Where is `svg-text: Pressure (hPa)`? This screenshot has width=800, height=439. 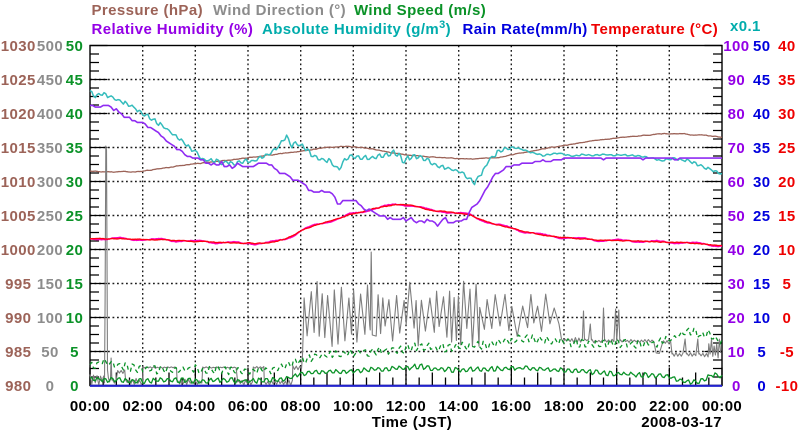
svg-text: Pressure (hPa) is located at coordinates (147, 10).